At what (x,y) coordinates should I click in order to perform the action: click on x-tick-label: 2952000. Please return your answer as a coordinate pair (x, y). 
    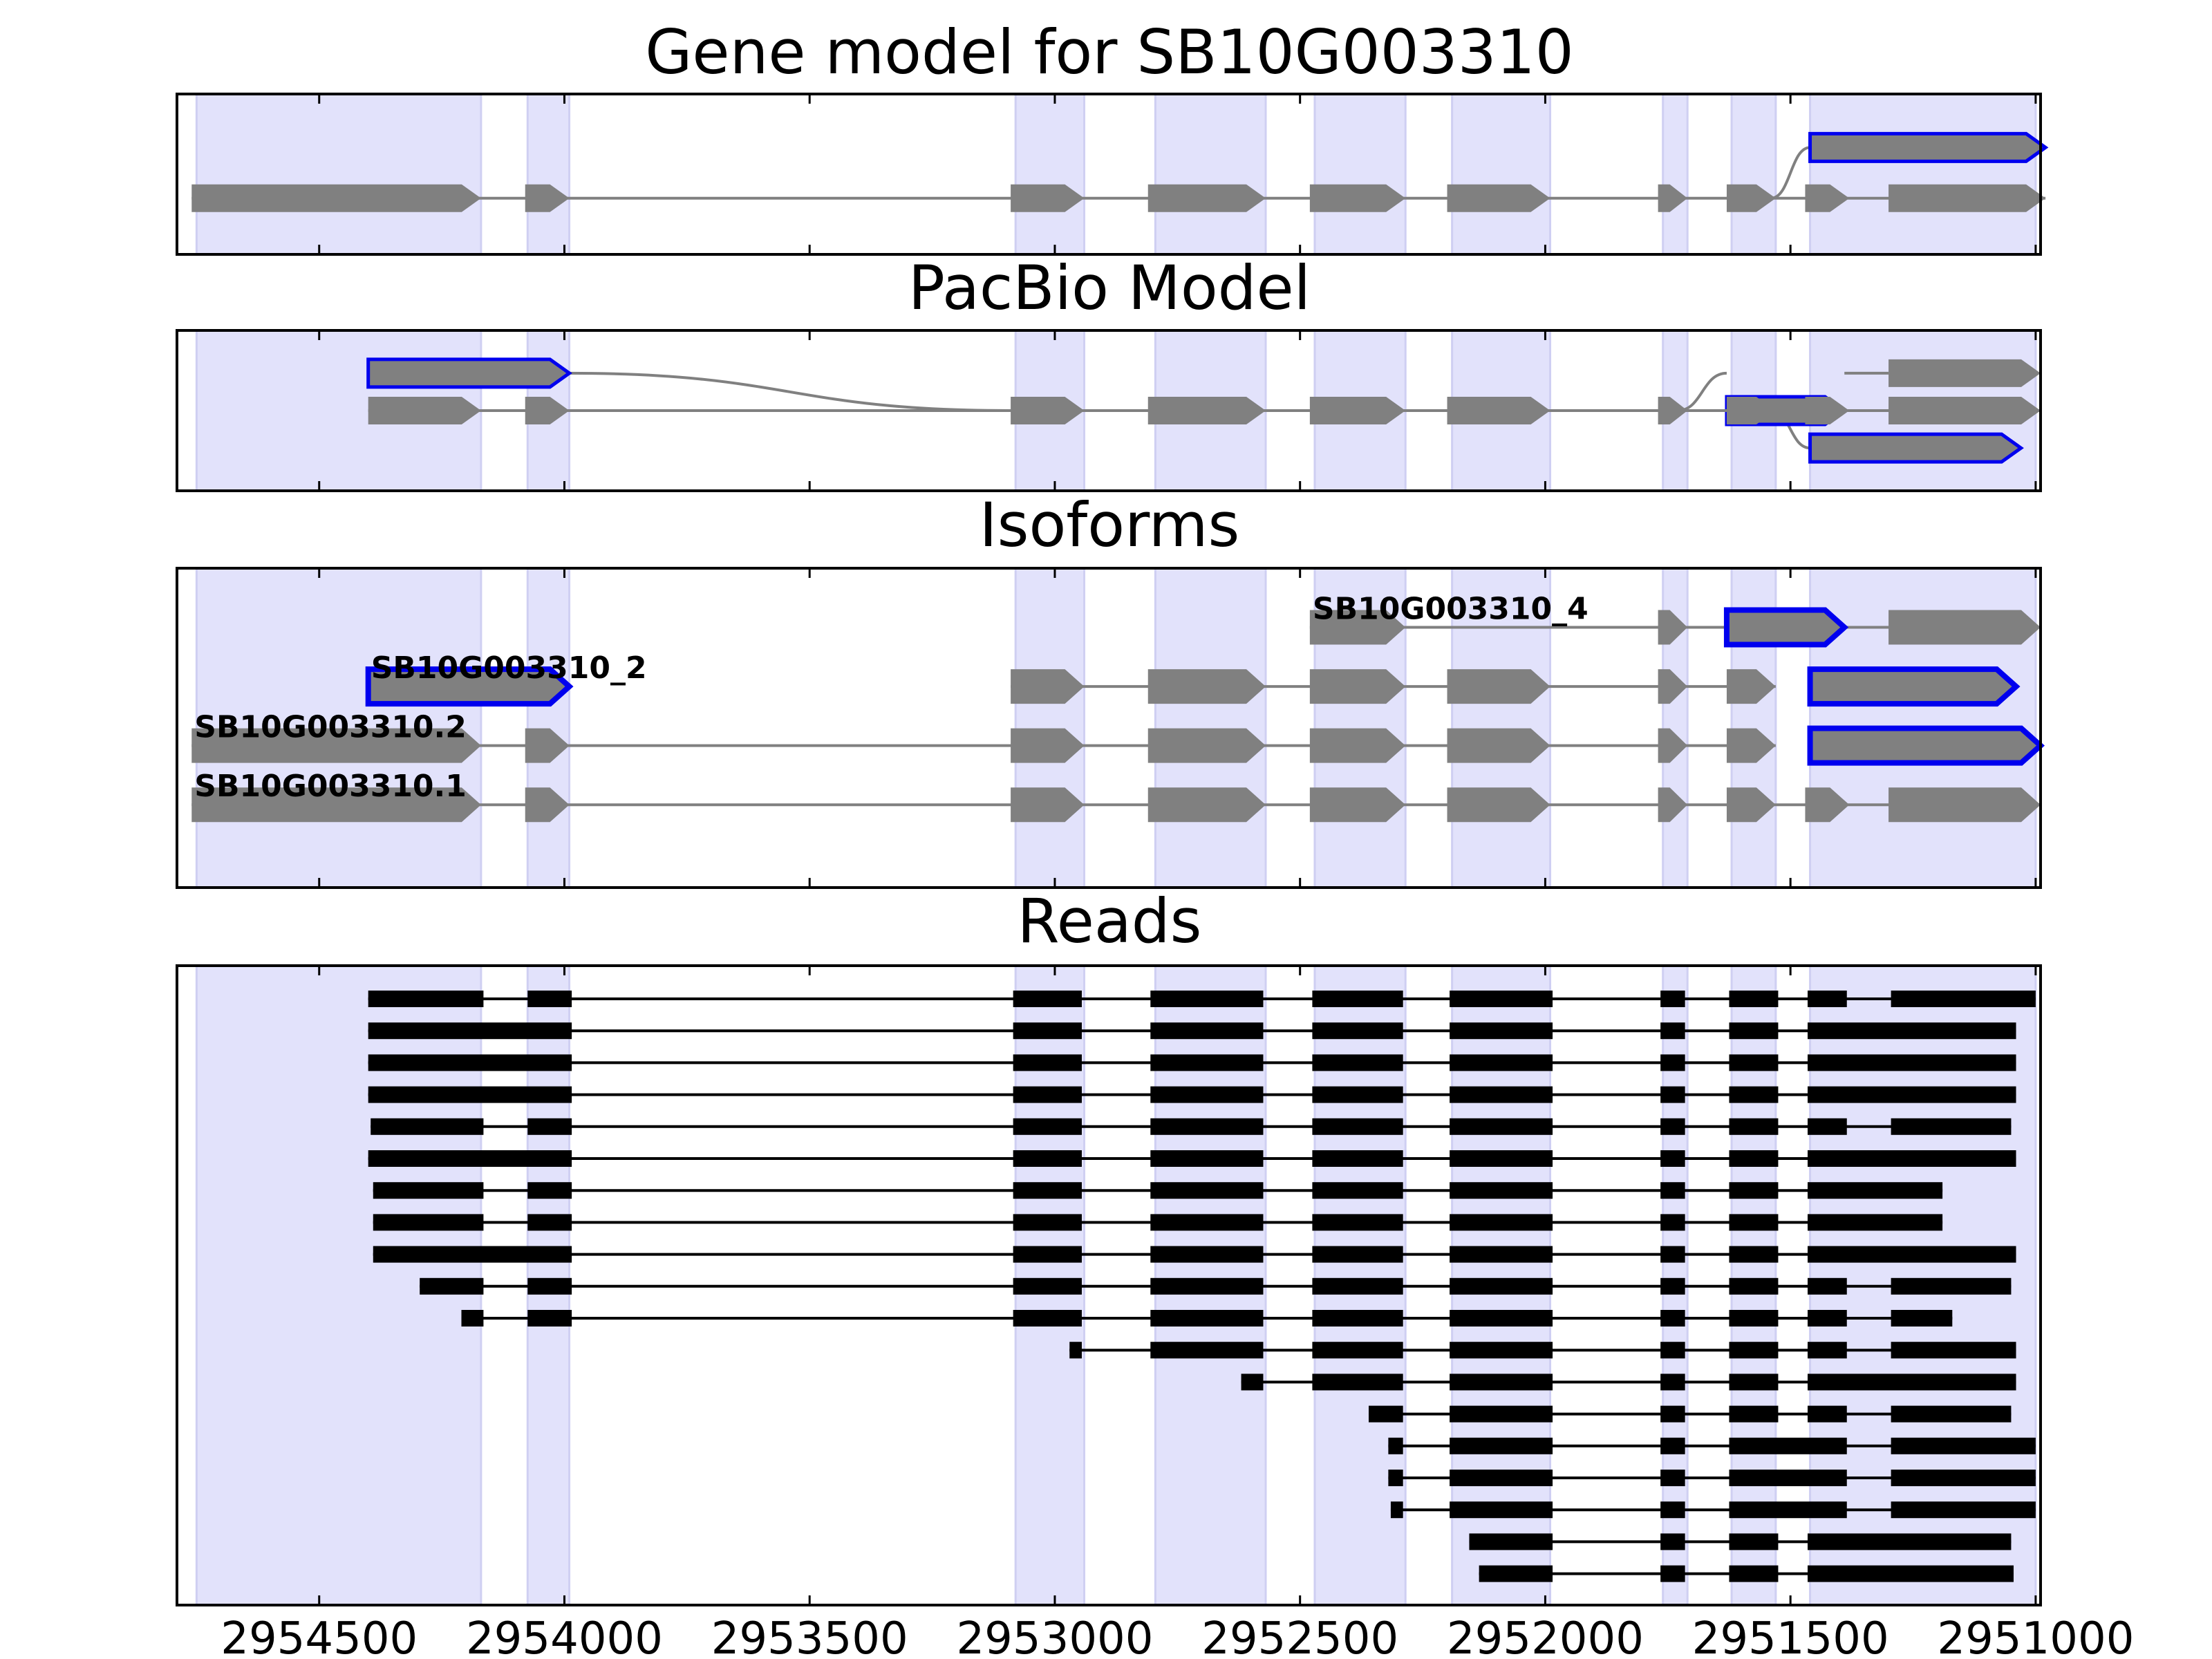
    Looking at the image, I should click on (1545, 1636).